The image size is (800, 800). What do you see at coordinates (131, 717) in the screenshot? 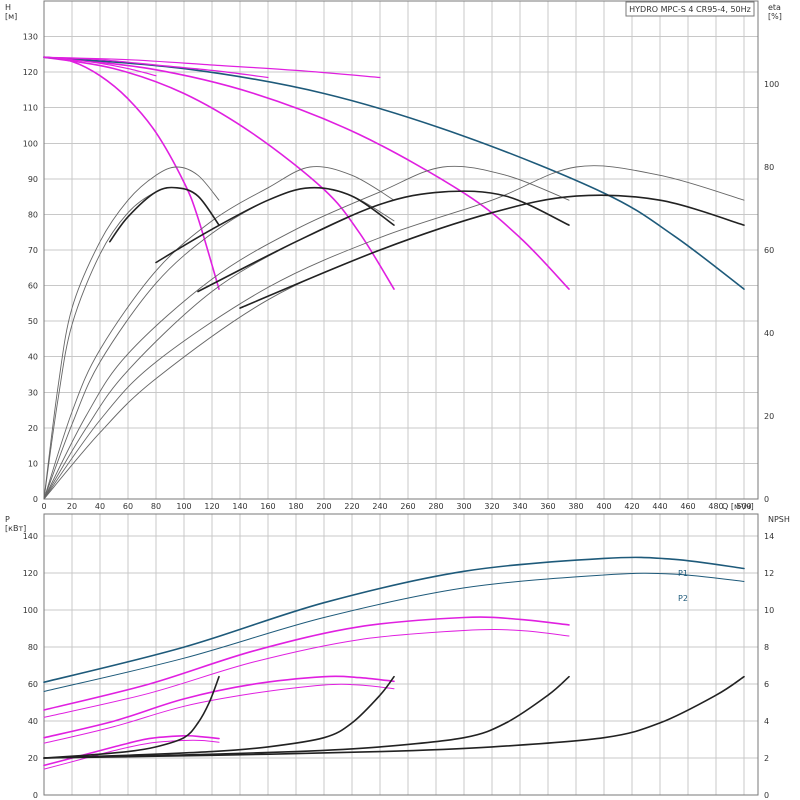
I see `npsh-curve-1-pump` at bounding box center [131, 717].